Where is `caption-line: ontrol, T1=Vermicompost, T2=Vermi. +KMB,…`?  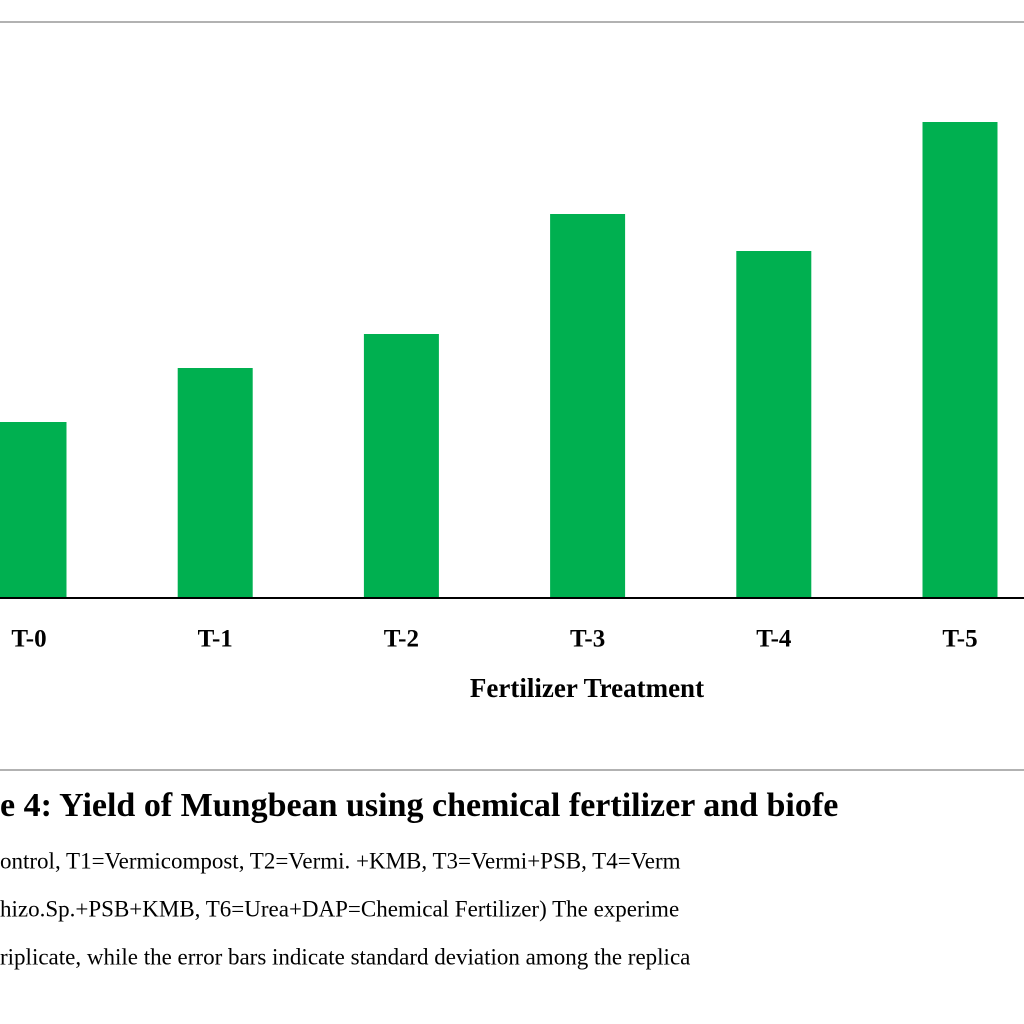
caption-line: ontrol, T1=Vermicompost, T2=Vermi. +KMB,… is located at coordinates (340, 860).